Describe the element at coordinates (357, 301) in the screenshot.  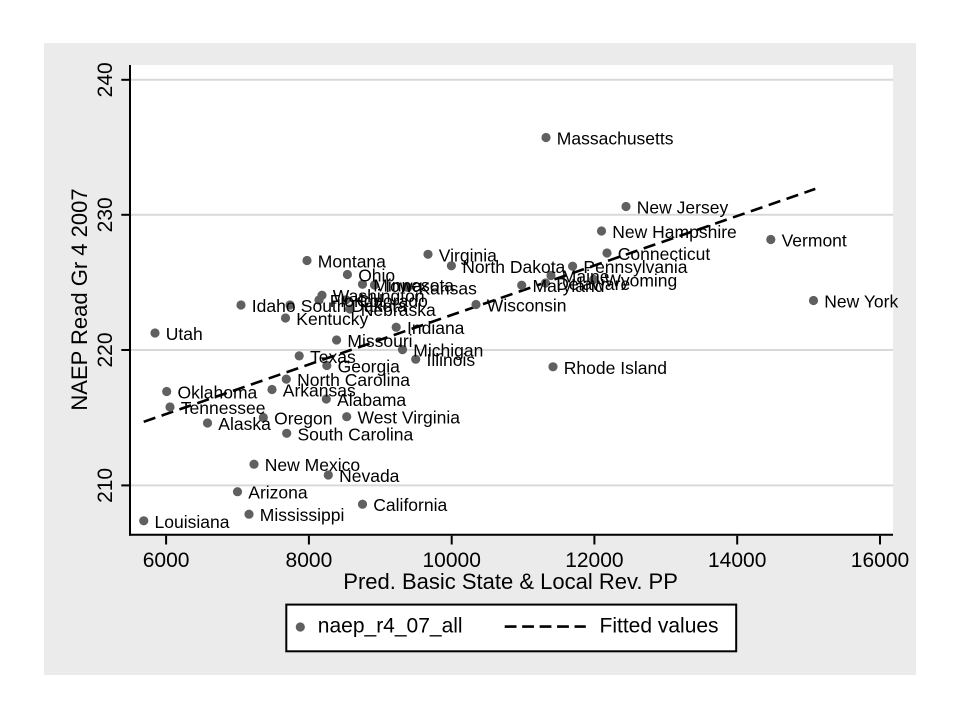
I see `svg-text: Florida` at that location.